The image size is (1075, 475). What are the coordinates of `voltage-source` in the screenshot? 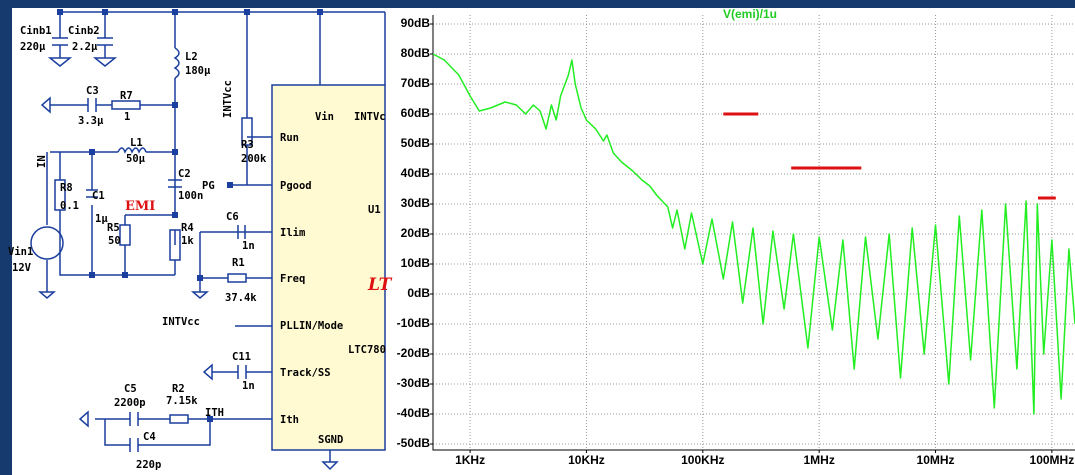 It's located at (47, 243).